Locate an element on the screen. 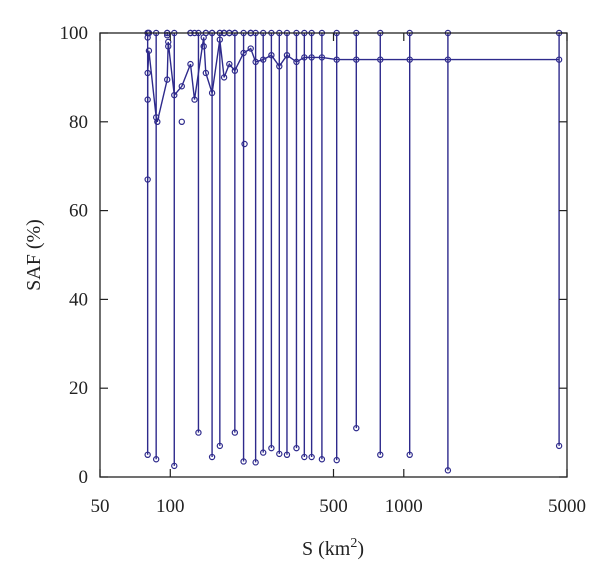 This screenshot has width=600, height=577. x-tick-label: 500 is located at coordinates (333, 506).